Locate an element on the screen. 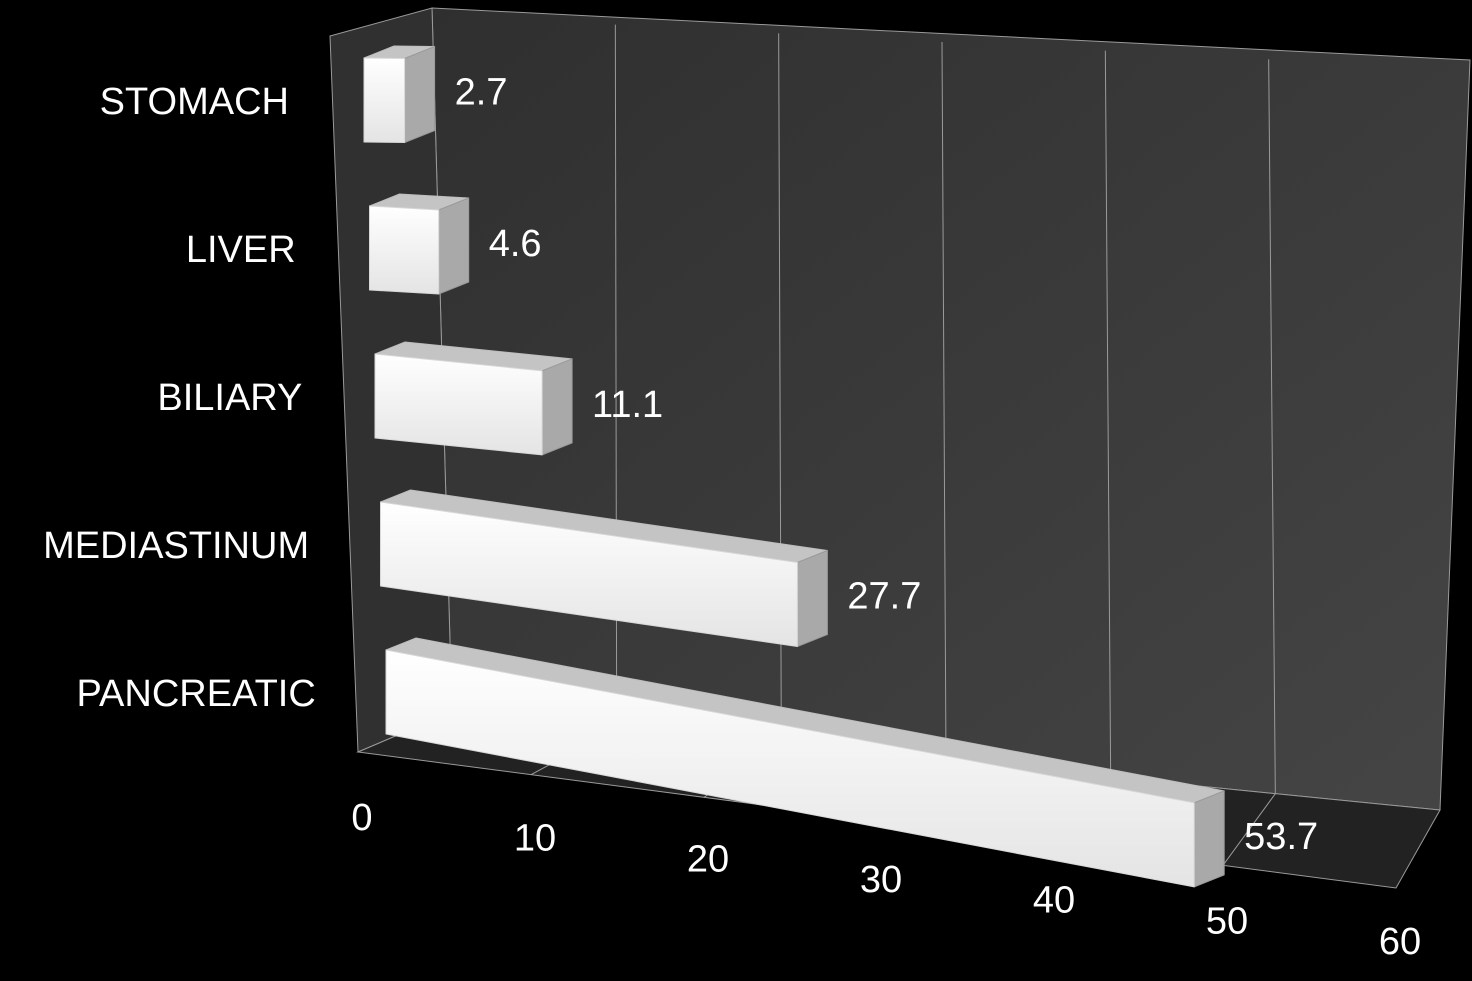  data-label: 27.7 is located at coordinates (884, 597).